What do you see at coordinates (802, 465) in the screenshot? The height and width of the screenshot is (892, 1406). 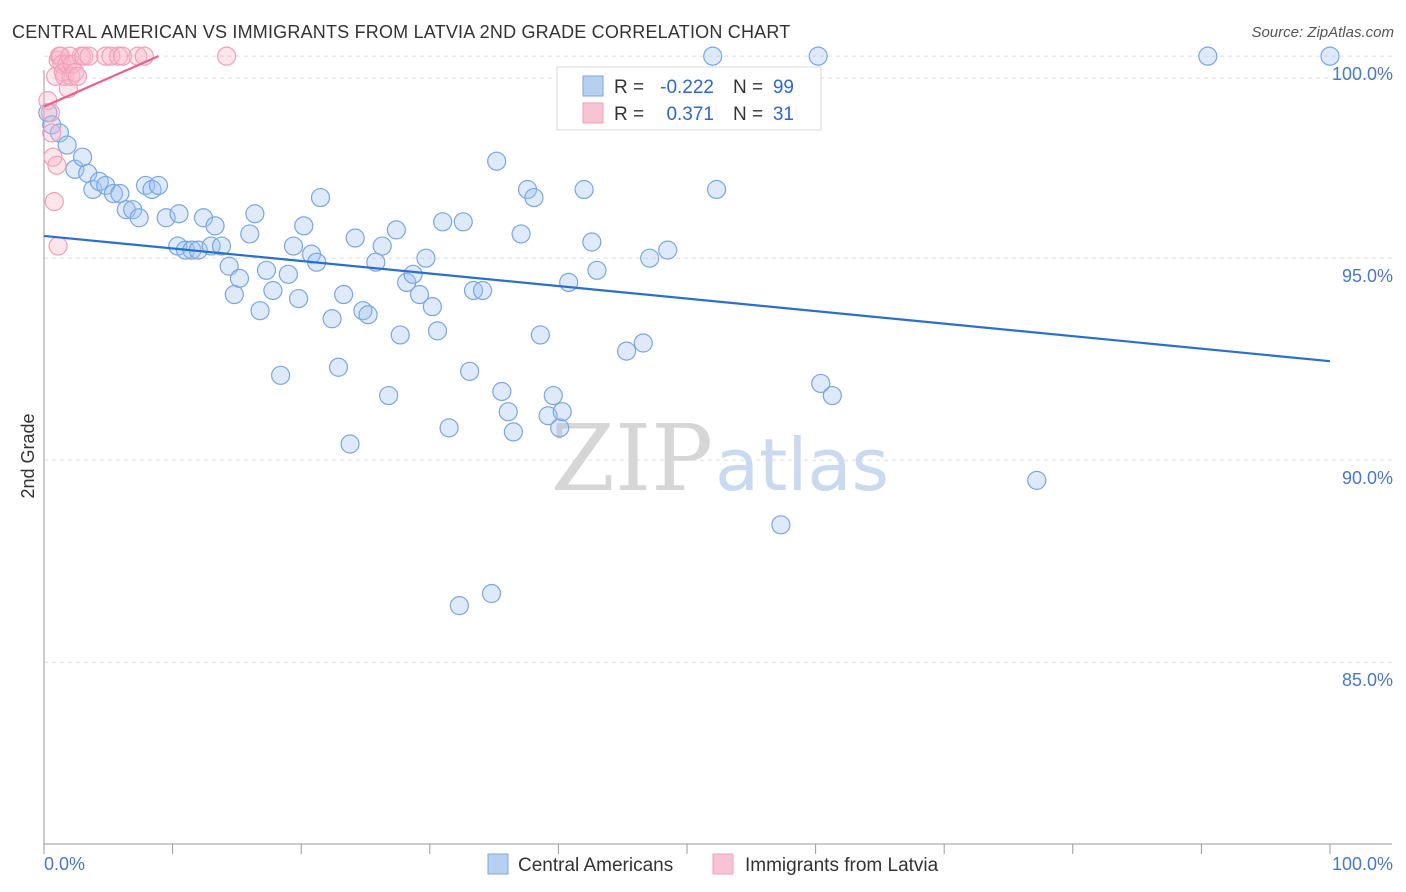 I see `watermark-atlas: atlas` at bounding box center [802, 465].